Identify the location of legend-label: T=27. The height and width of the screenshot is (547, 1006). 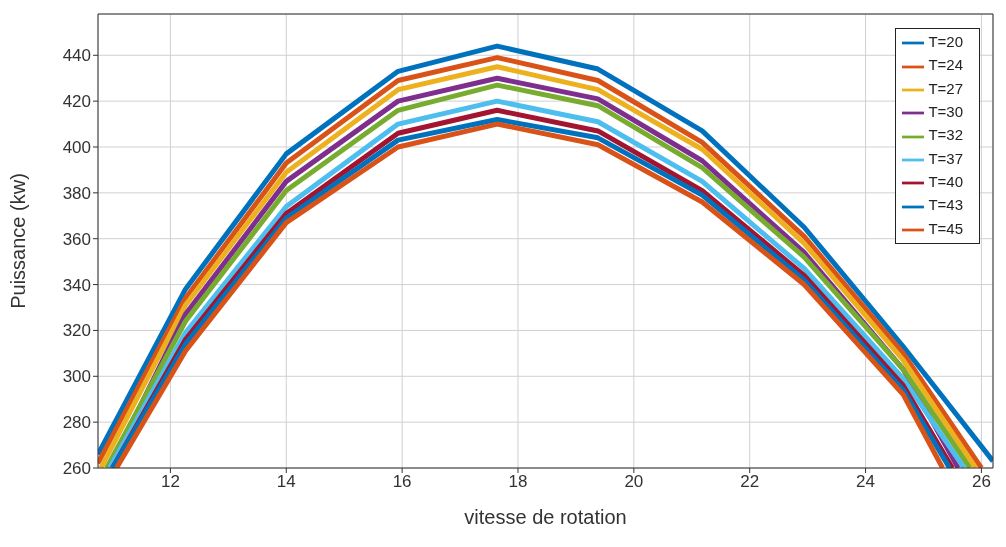
(945, 88).